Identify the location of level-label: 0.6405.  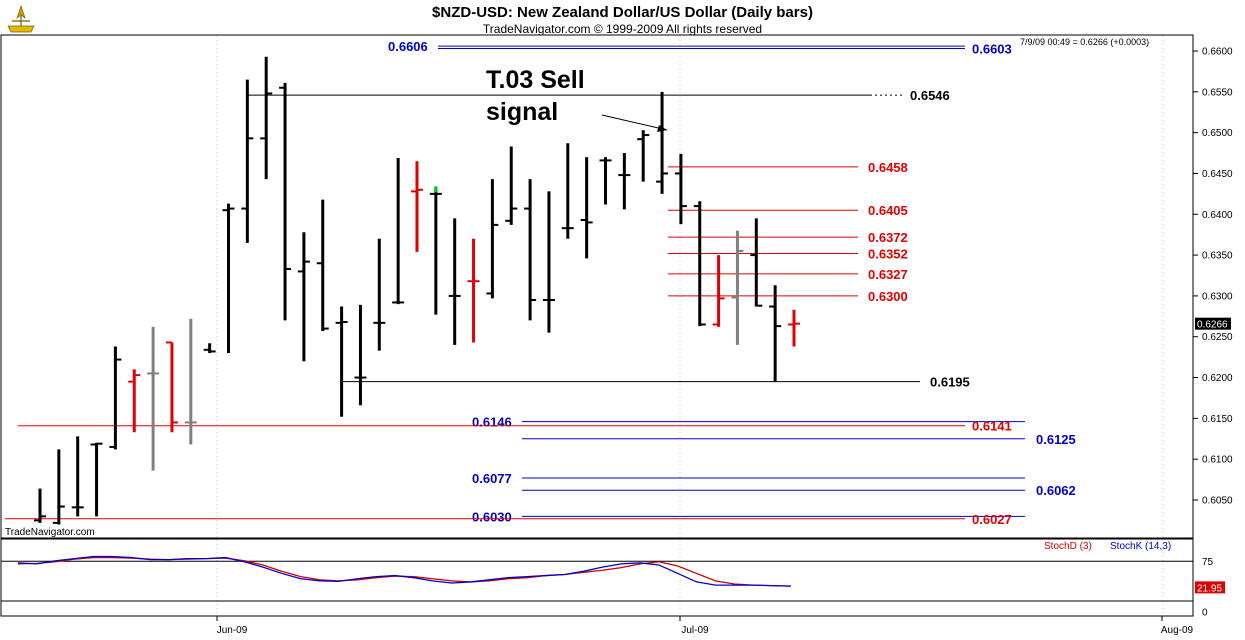
(888, 210).